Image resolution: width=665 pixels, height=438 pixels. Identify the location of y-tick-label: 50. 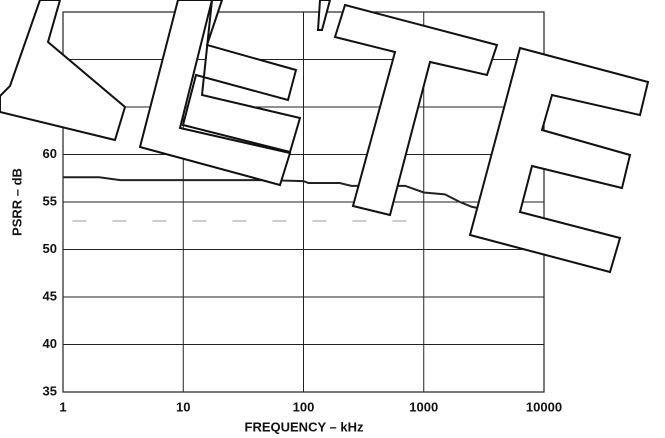
(50, 248).